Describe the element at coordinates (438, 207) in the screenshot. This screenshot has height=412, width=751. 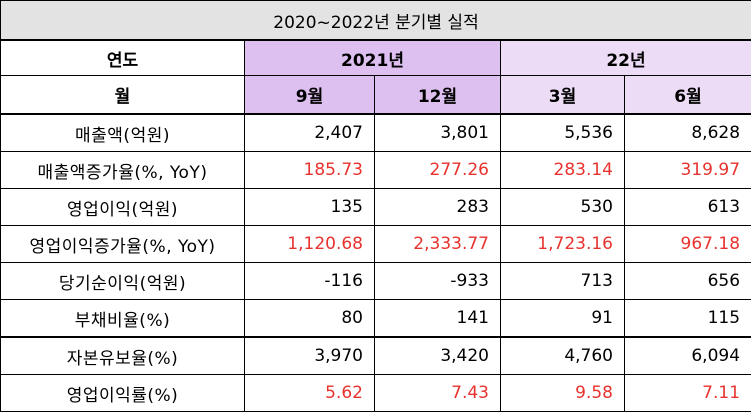
I see `value-cell: 283` at that location.